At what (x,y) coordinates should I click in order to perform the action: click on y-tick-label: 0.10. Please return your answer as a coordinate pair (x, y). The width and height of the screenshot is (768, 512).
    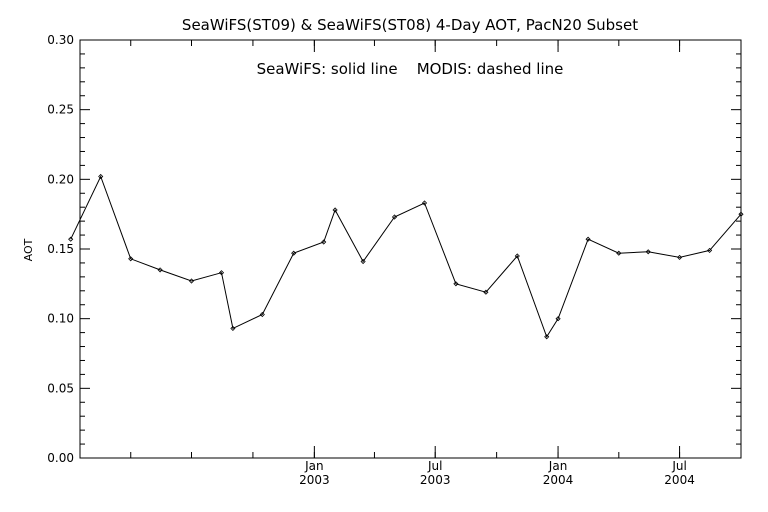
    Looking at the image, I should click on (60, 319).